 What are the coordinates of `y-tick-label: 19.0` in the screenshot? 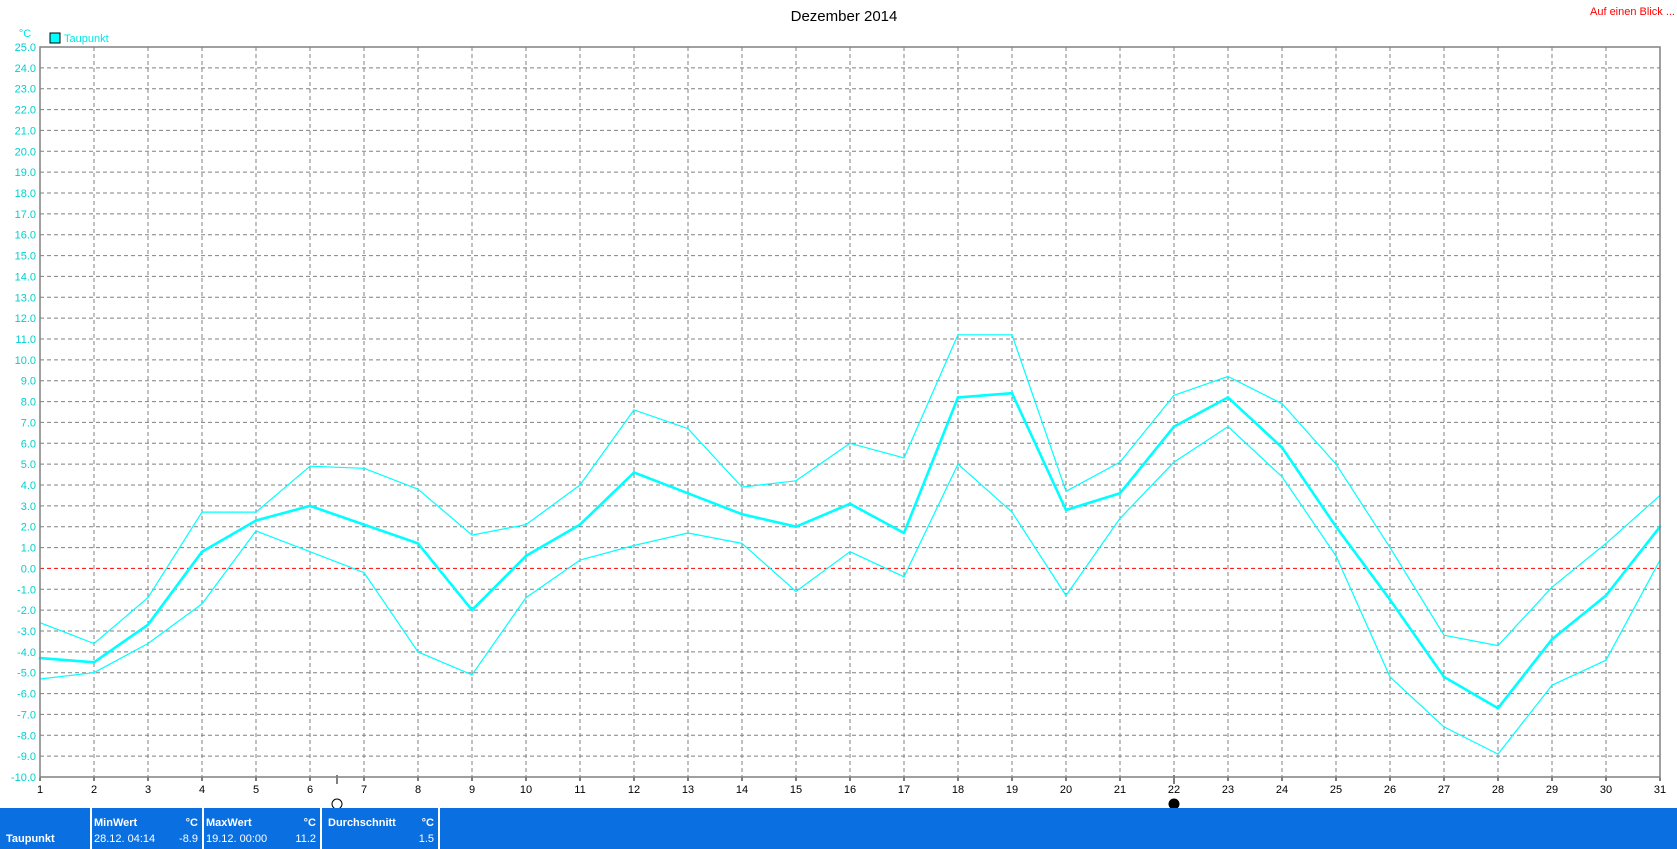 It's located at (25, 173).